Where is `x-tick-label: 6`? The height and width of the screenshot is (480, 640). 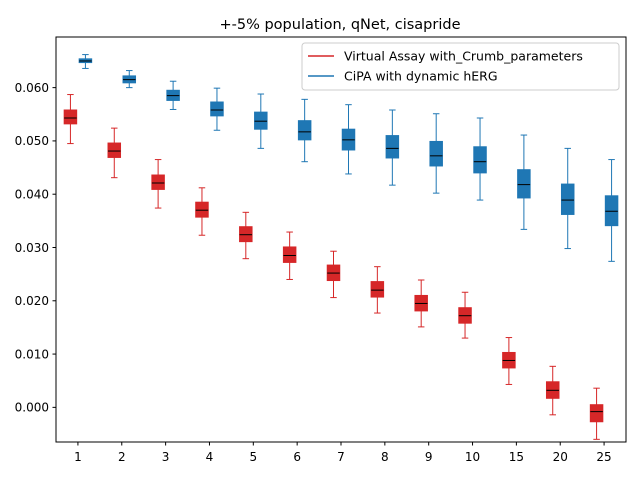 x-tick-label: 6 is located at coordinates (297, 457).